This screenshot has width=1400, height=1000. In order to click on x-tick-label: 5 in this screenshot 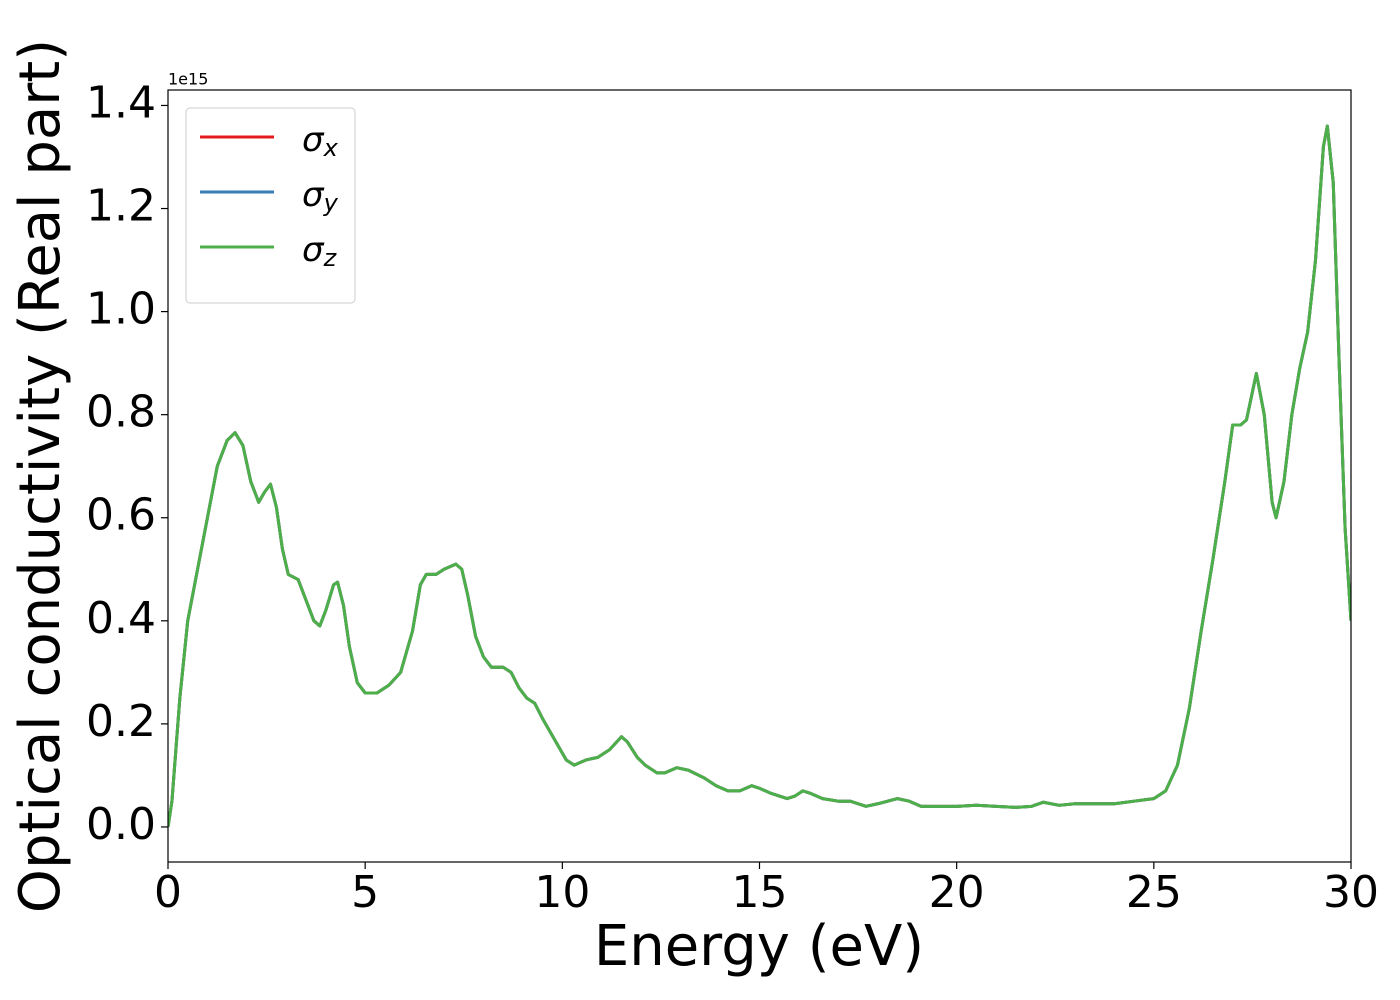, I will do `click(365, 892)`.